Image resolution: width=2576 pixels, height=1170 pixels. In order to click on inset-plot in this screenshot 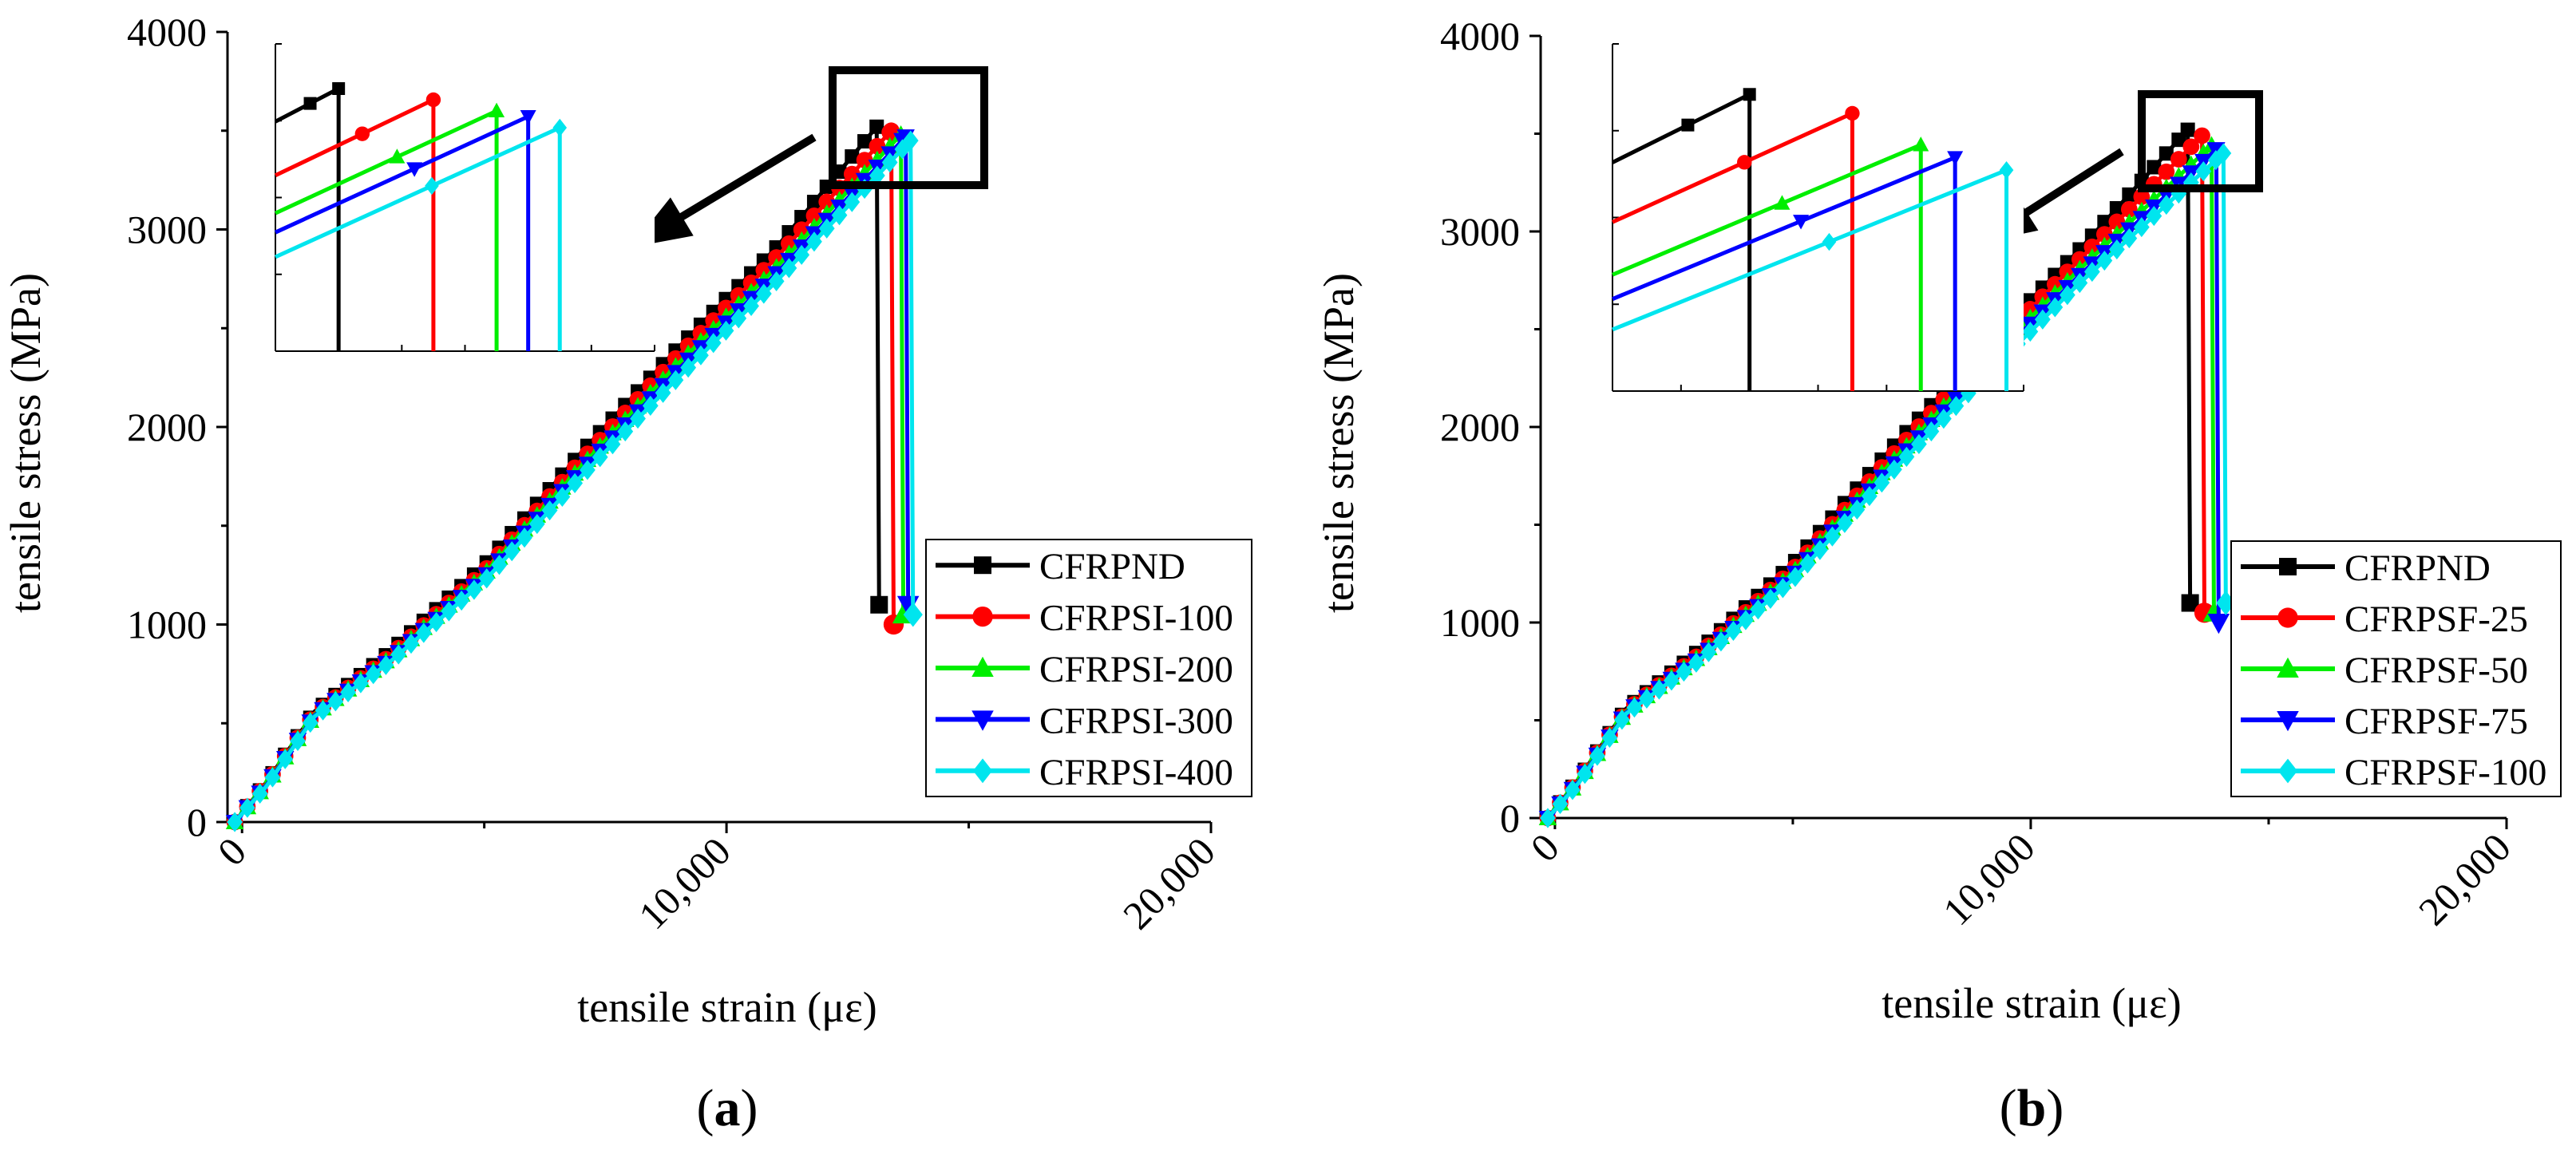, I will do `click(1818, 218)`.